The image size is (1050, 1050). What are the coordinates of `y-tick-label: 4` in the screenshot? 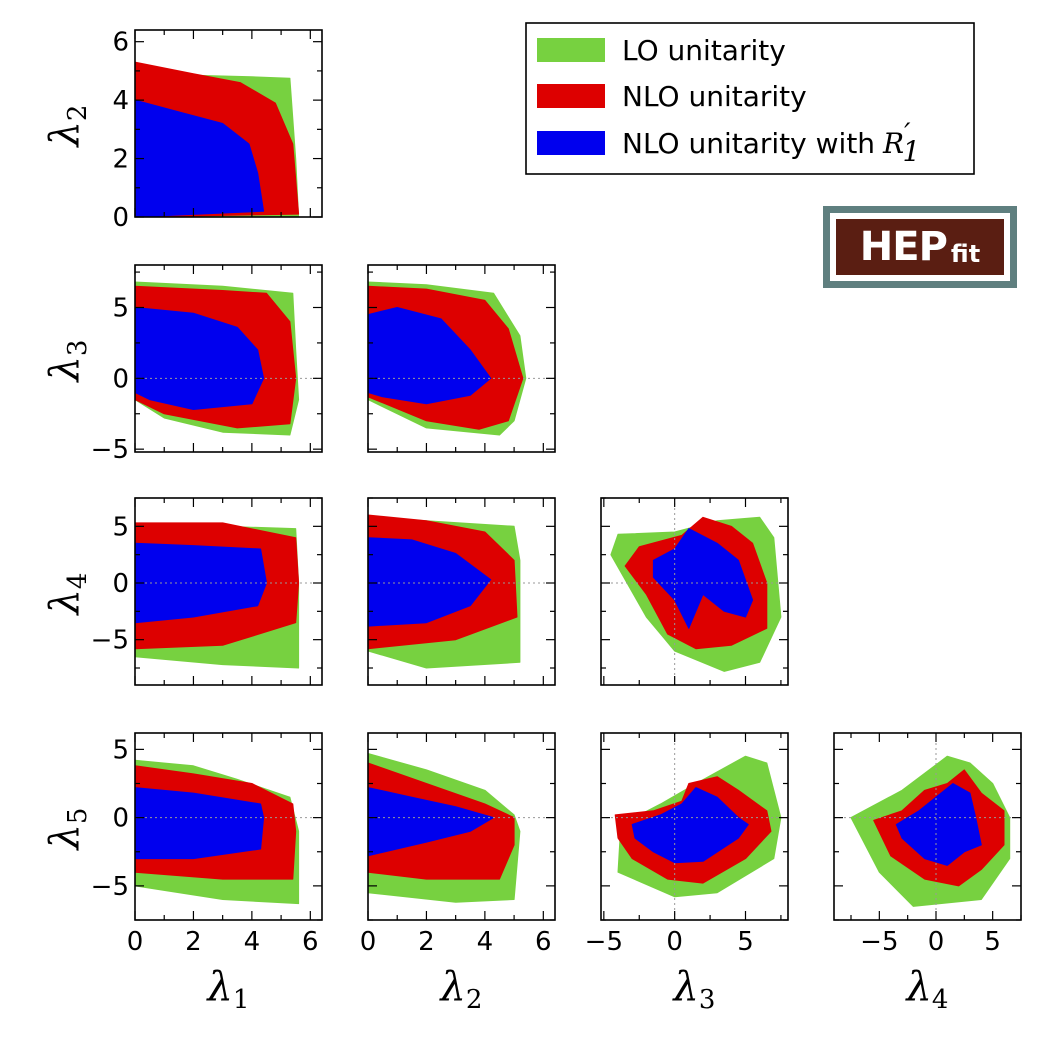 It's located at (120, 101).